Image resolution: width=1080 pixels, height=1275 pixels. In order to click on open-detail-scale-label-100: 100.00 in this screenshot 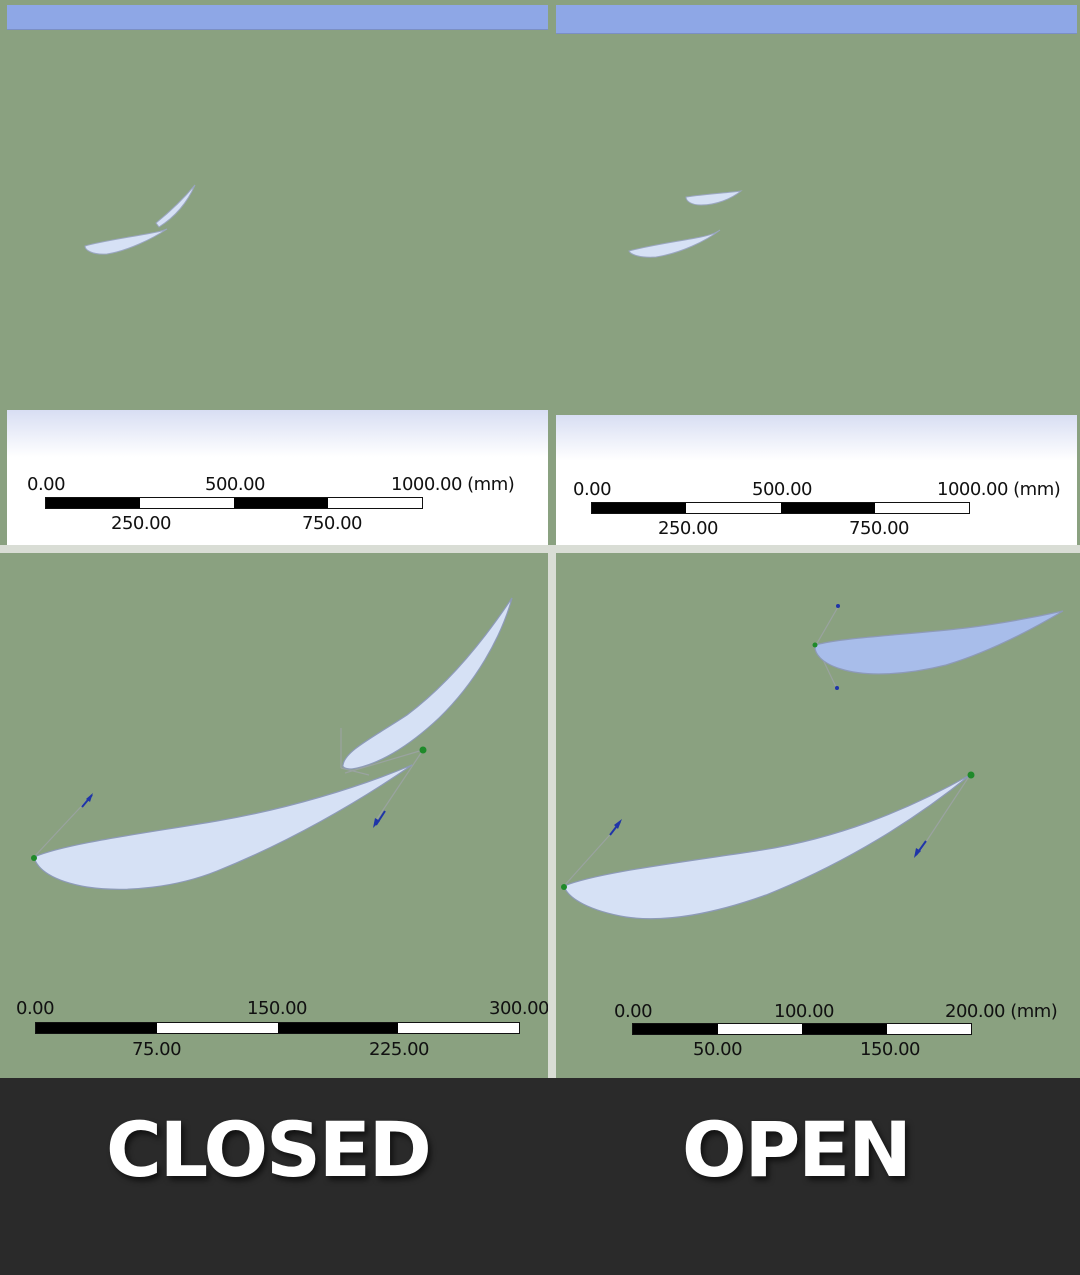, I will do `click(804, 1011)`.